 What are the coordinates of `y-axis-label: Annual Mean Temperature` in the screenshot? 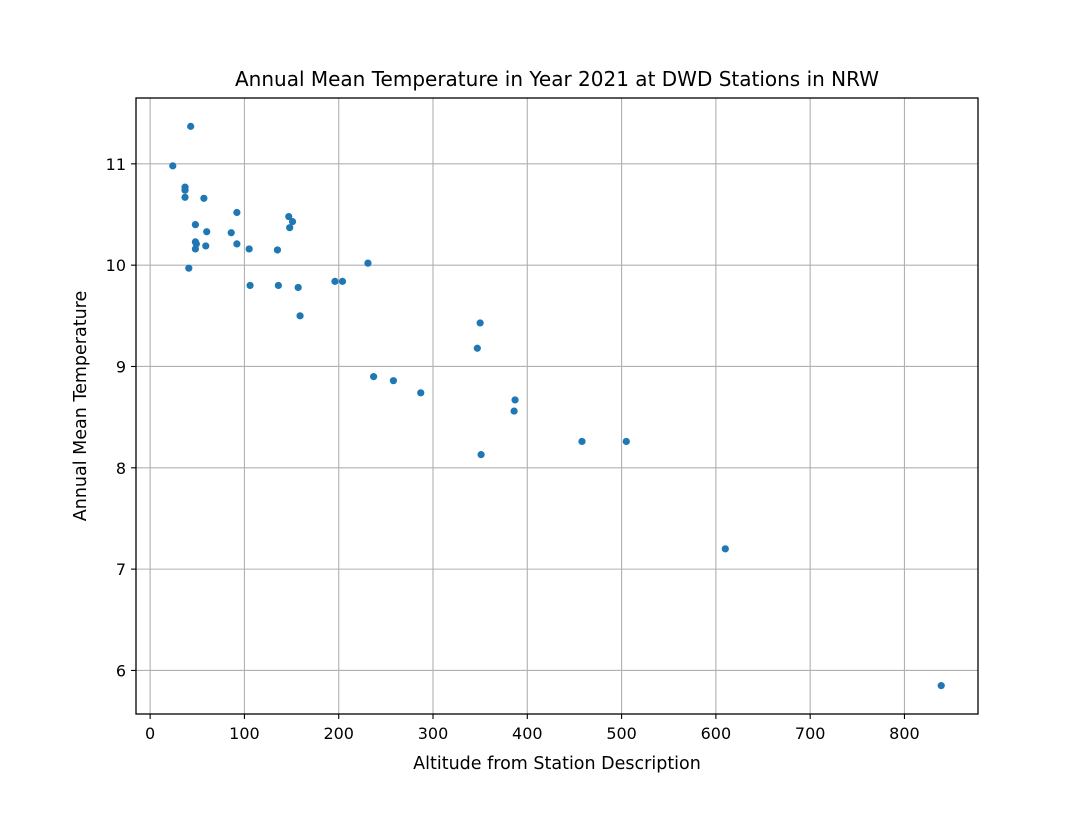 It's located at (81, 406).